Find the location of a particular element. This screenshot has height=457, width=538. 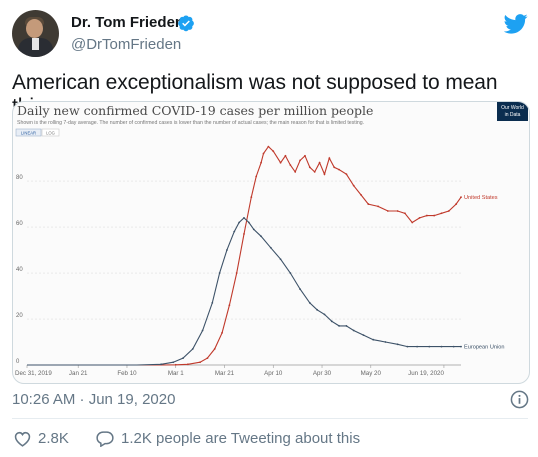

owid-logo-line1: Our World is located at coordinates (512, 108).